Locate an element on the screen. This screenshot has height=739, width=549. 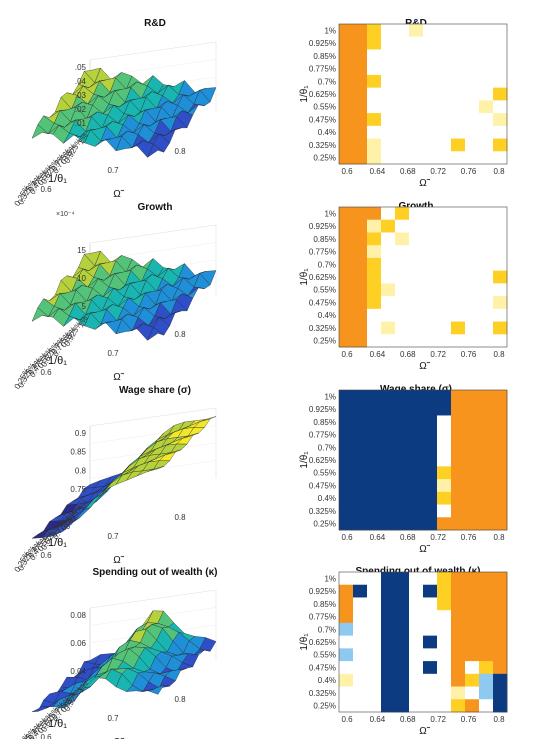
y-tick-label: 0.4% is located at coordinates (327, 680).